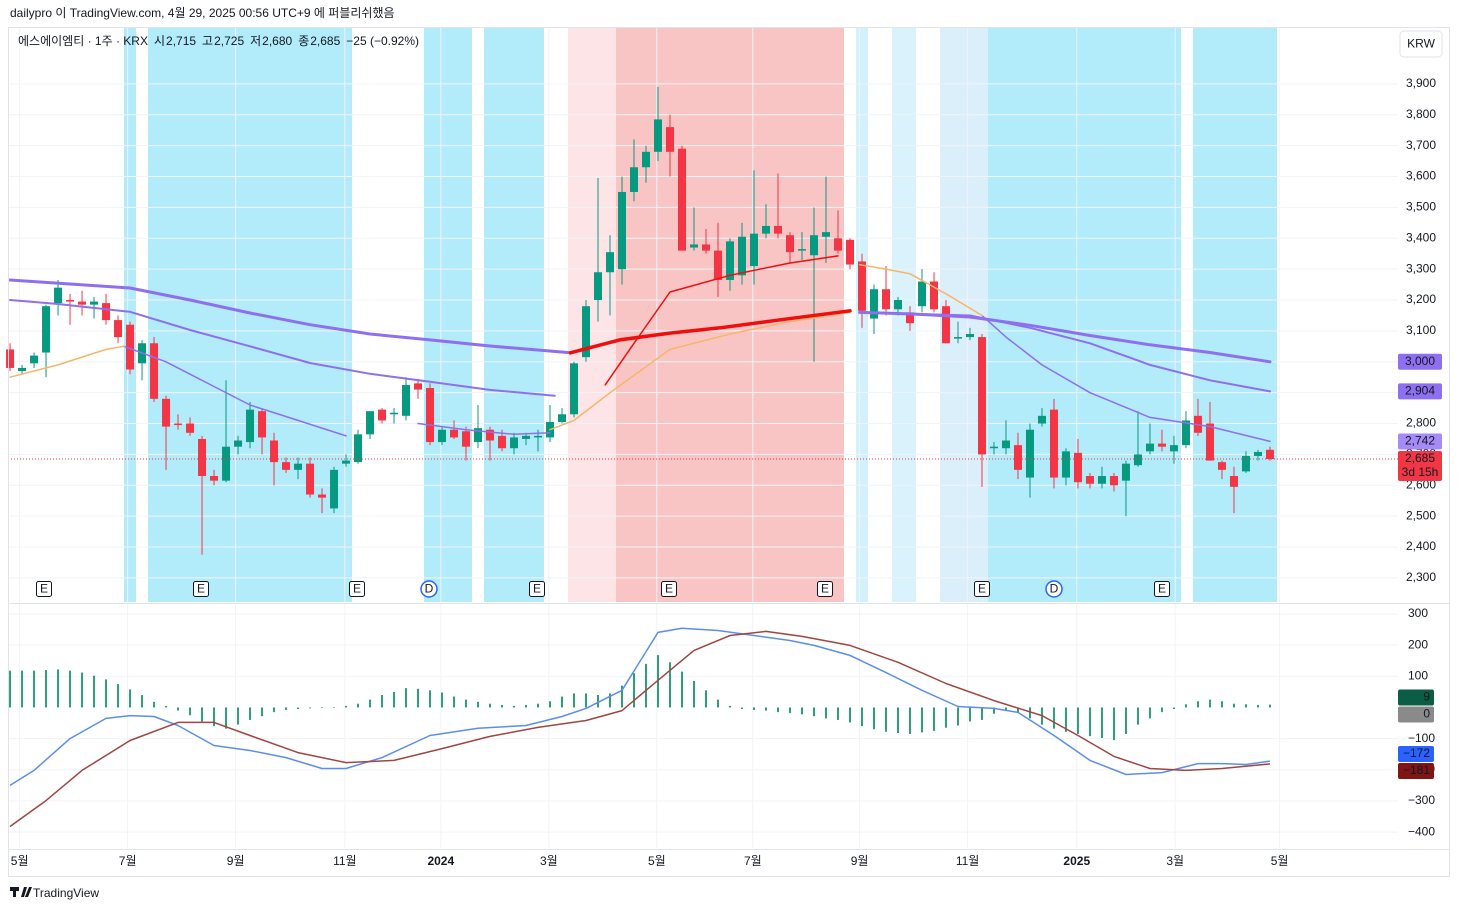  I want to click on event-marker-label: D, so click(429, 589).